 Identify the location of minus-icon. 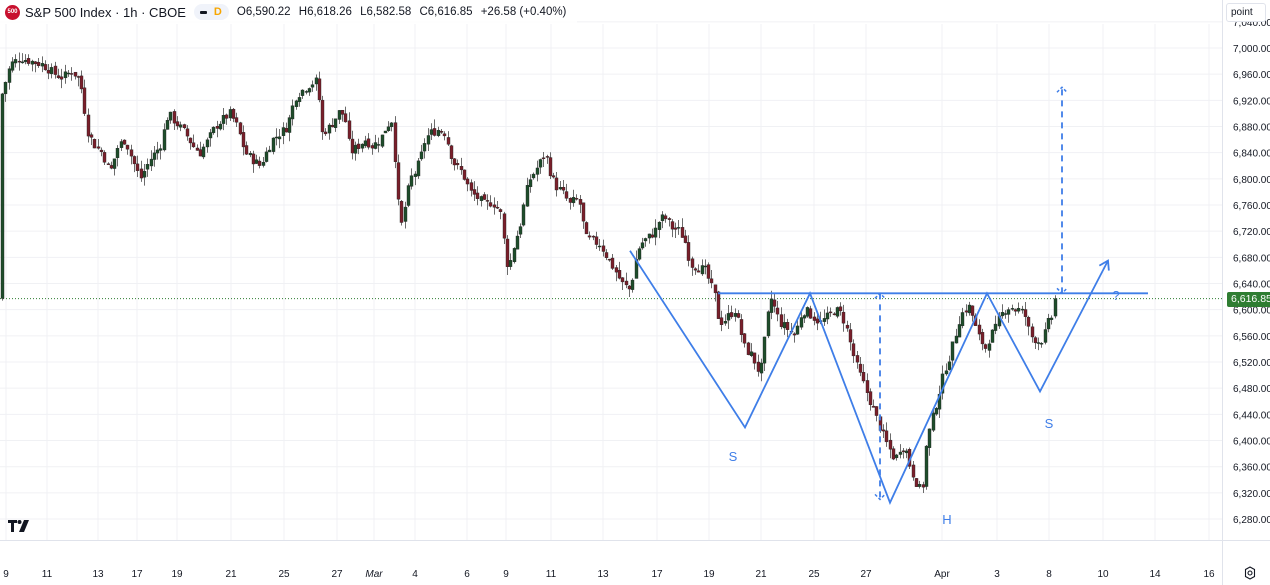
(203, 12).